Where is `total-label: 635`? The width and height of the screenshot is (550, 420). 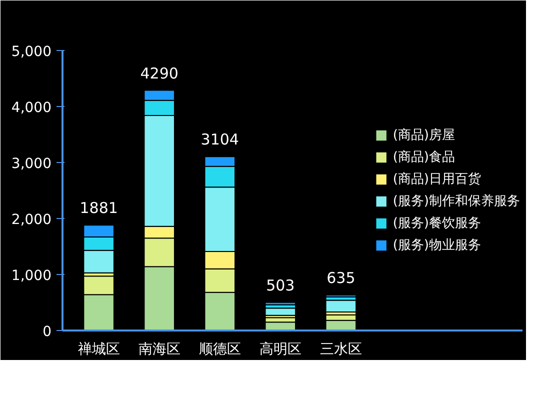 total-label: 635 is located at coordinates (341, 277).